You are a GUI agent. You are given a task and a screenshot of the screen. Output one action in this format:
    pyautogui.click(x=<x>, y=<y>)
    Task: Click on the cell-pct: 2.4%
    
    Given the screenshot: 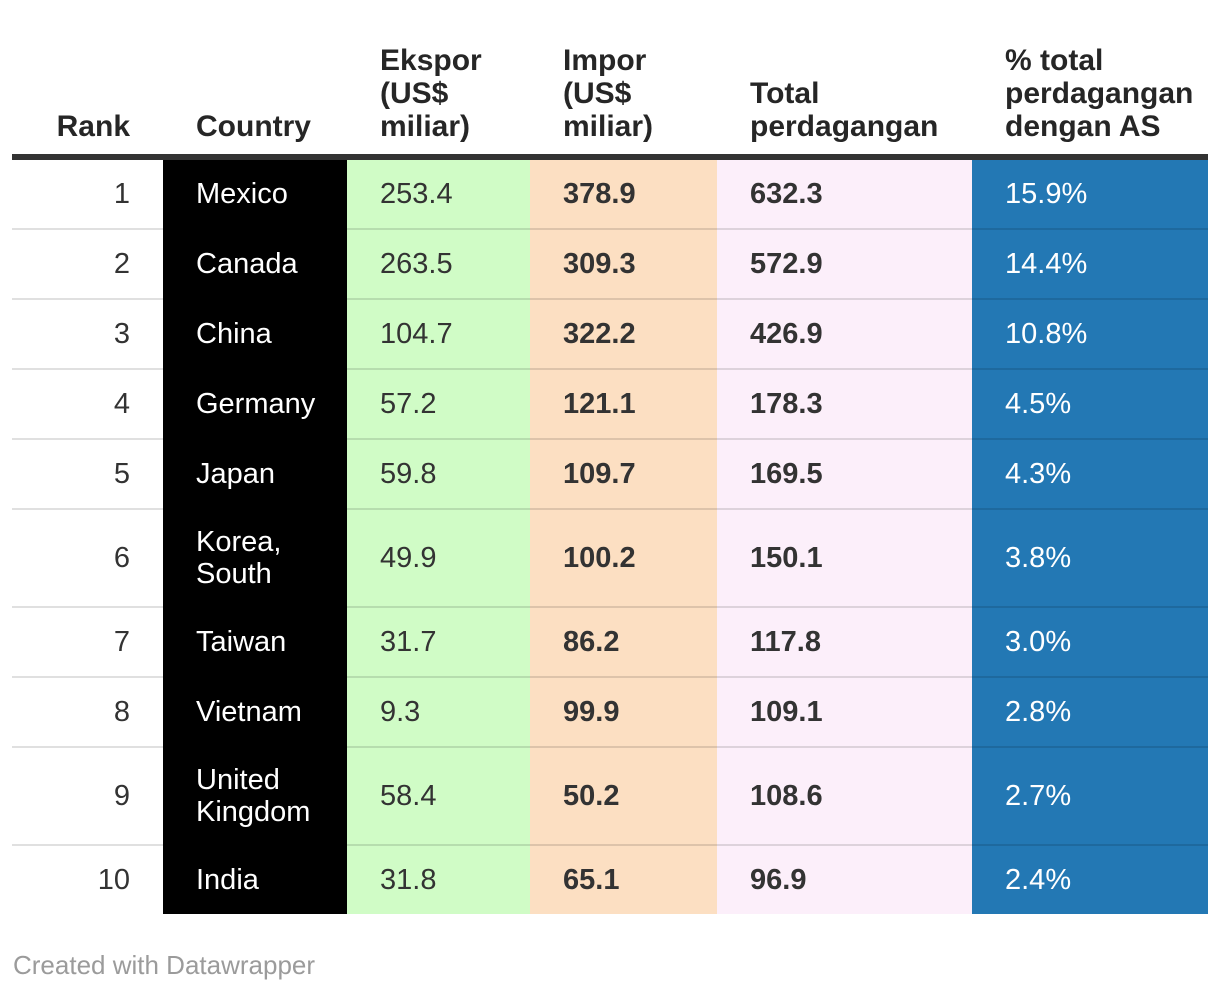 What is the action you would take?
    pyautogui.click(x=1090, y=879)
    